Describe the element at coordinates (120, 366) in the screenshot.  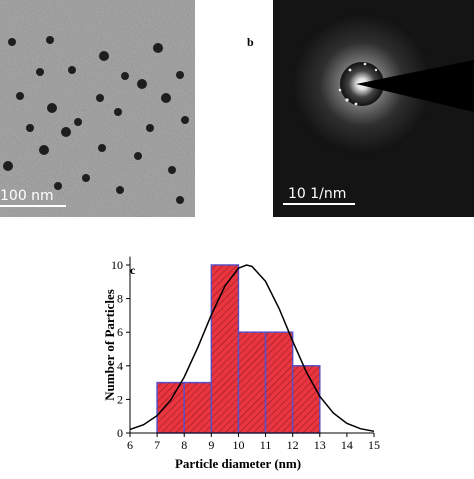
I see `y-tick-label: 4` at that location.